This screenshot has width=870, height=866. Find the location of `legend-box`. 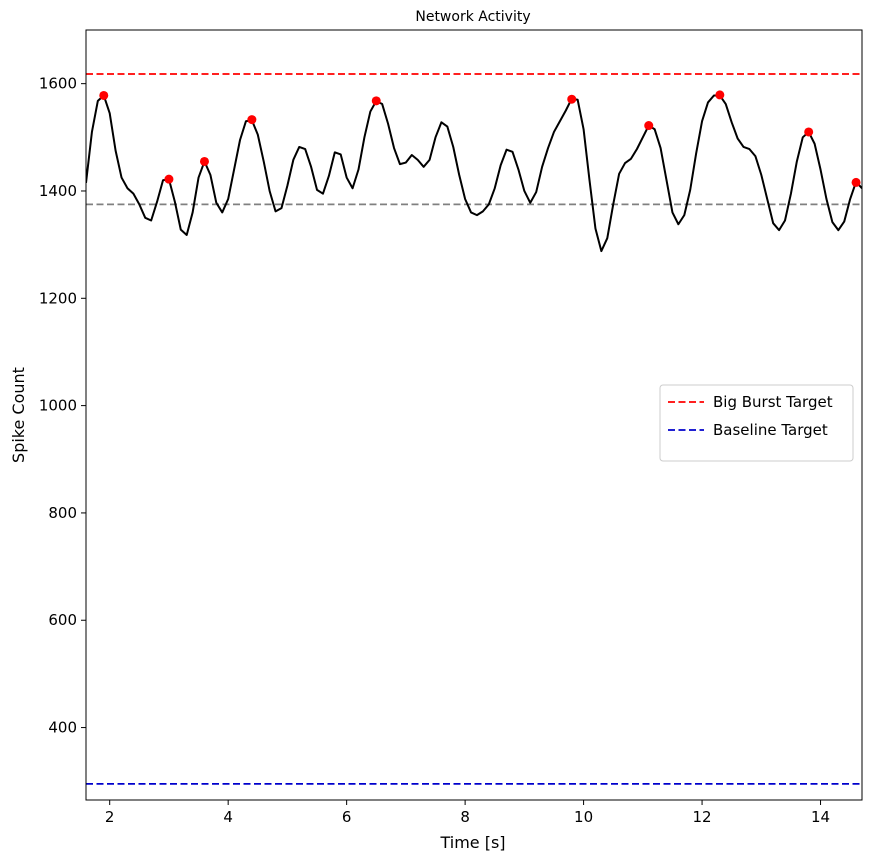

legend-box is located at coordinates (756, 423).